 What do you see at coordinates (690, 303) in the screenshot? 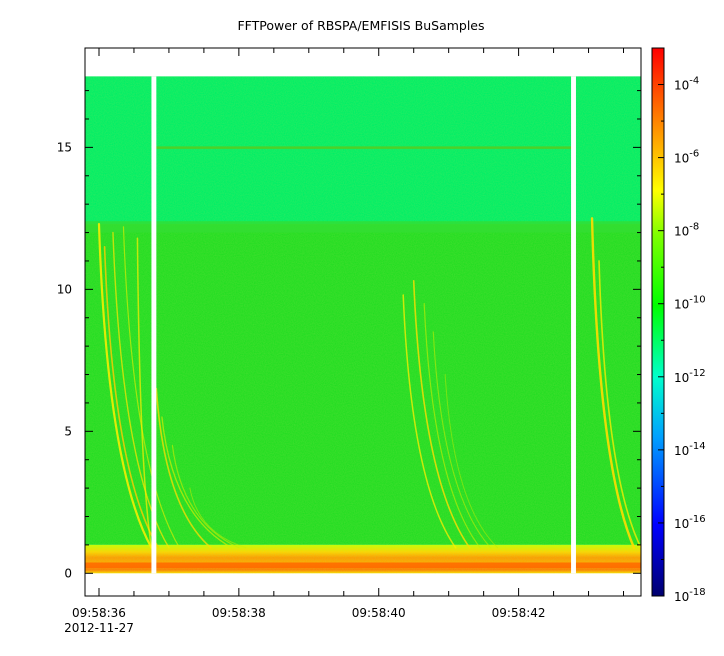
I see `colorbar-tick-label: 10⁻¹⁰` at bounding box center [690, 303].